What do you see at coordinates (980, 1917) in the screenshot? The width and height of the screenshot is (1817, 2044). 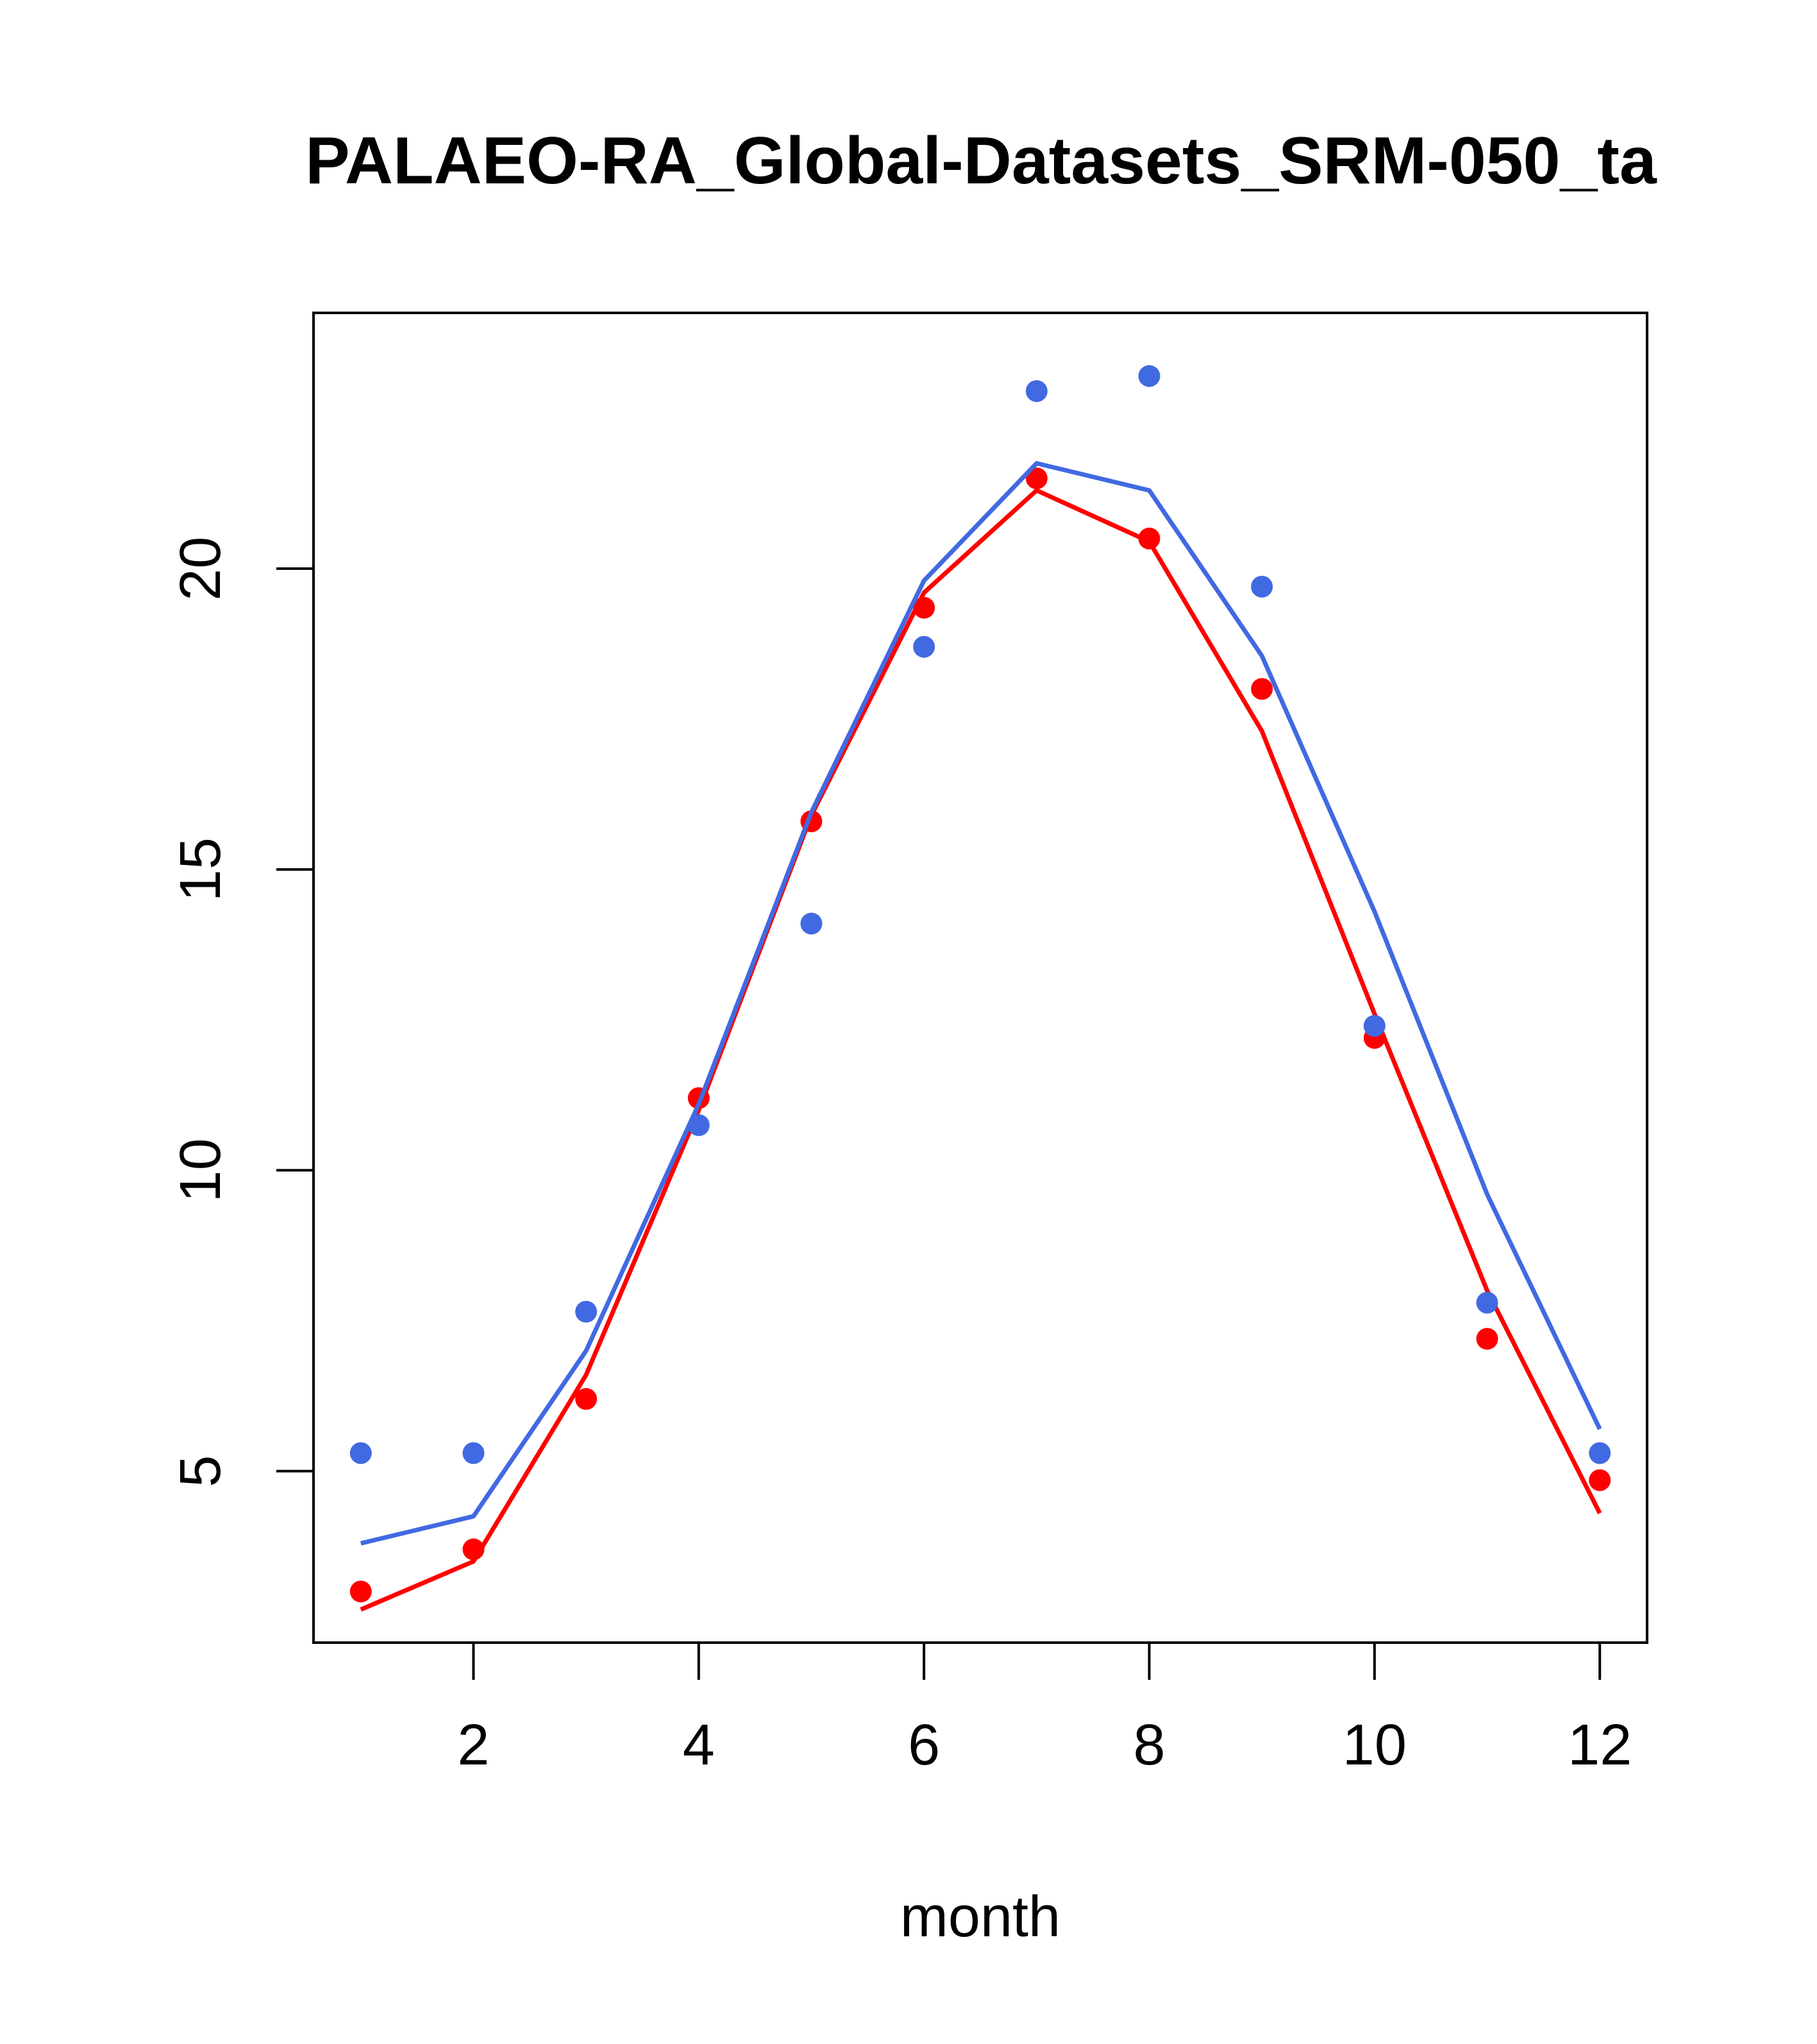 I see `x-axis-label: month` at bounding box center [980, 1917].